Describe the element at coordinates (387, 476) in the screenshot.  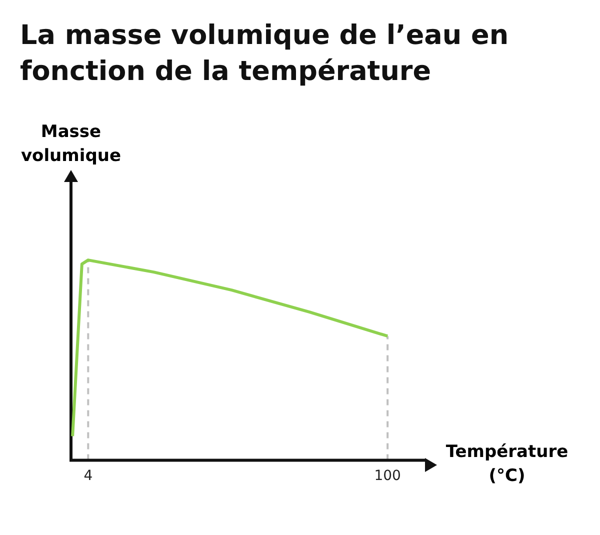
I see `x-tick-label: 100` at that location.